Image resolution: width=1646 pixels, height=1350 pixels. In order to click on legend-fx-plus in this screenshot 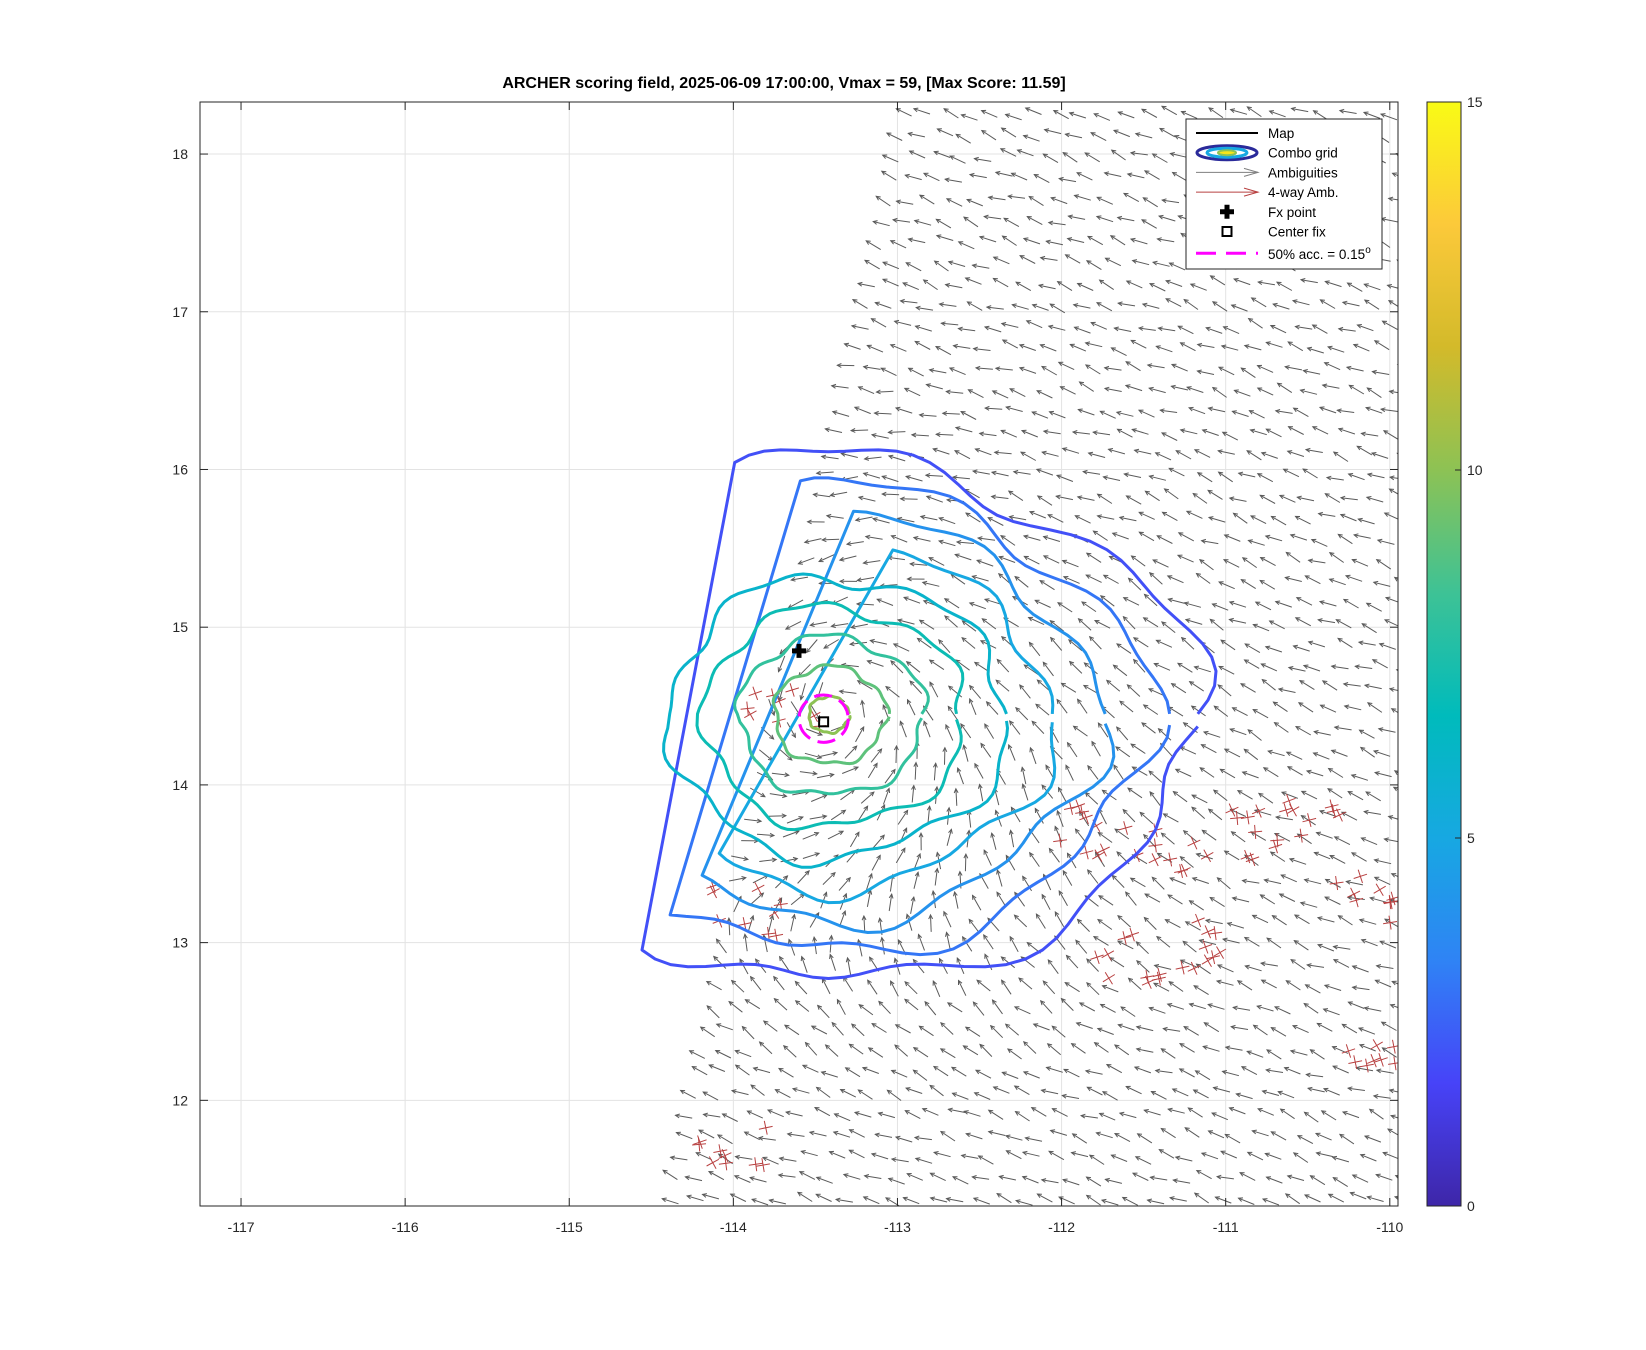, I will do `click(1227, 211)`.